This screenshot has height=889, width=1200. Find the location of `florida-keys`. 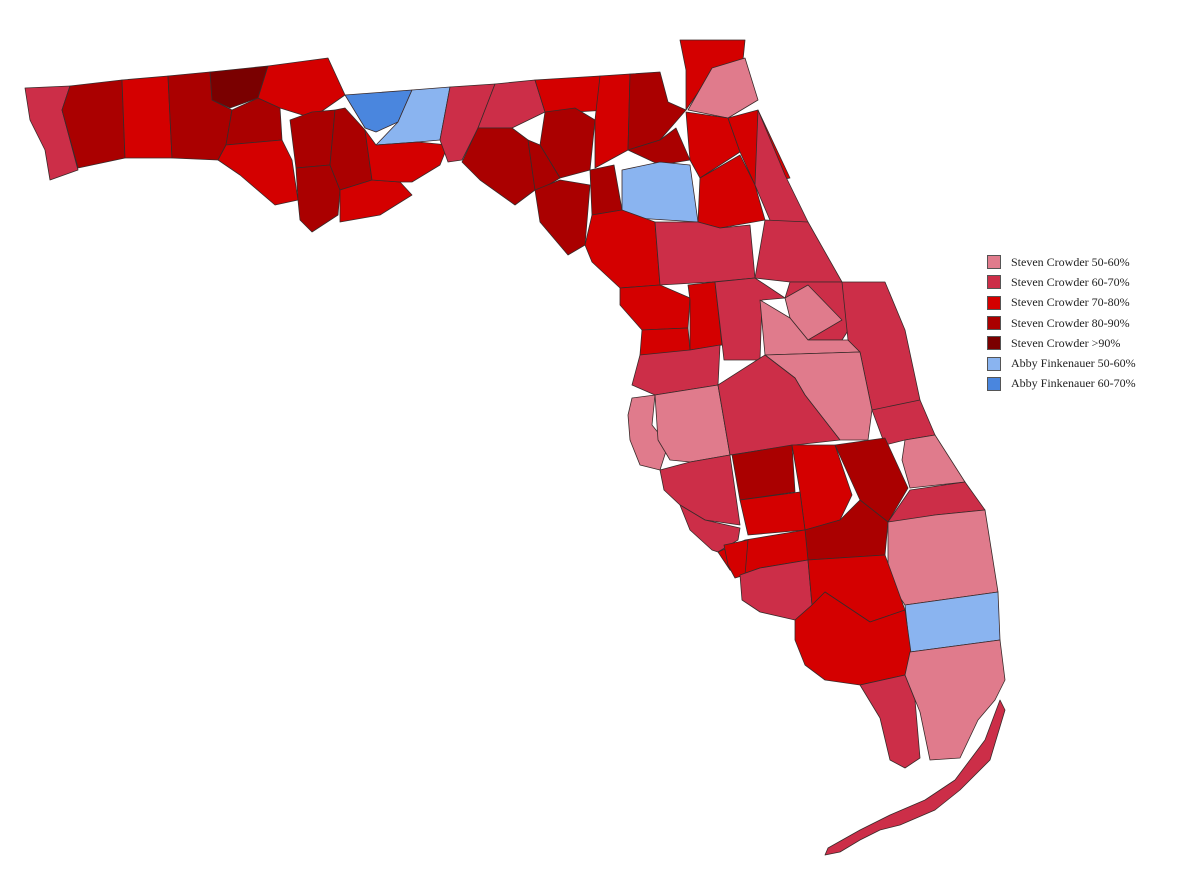

florida-keys is located at coordinates (915, 777).